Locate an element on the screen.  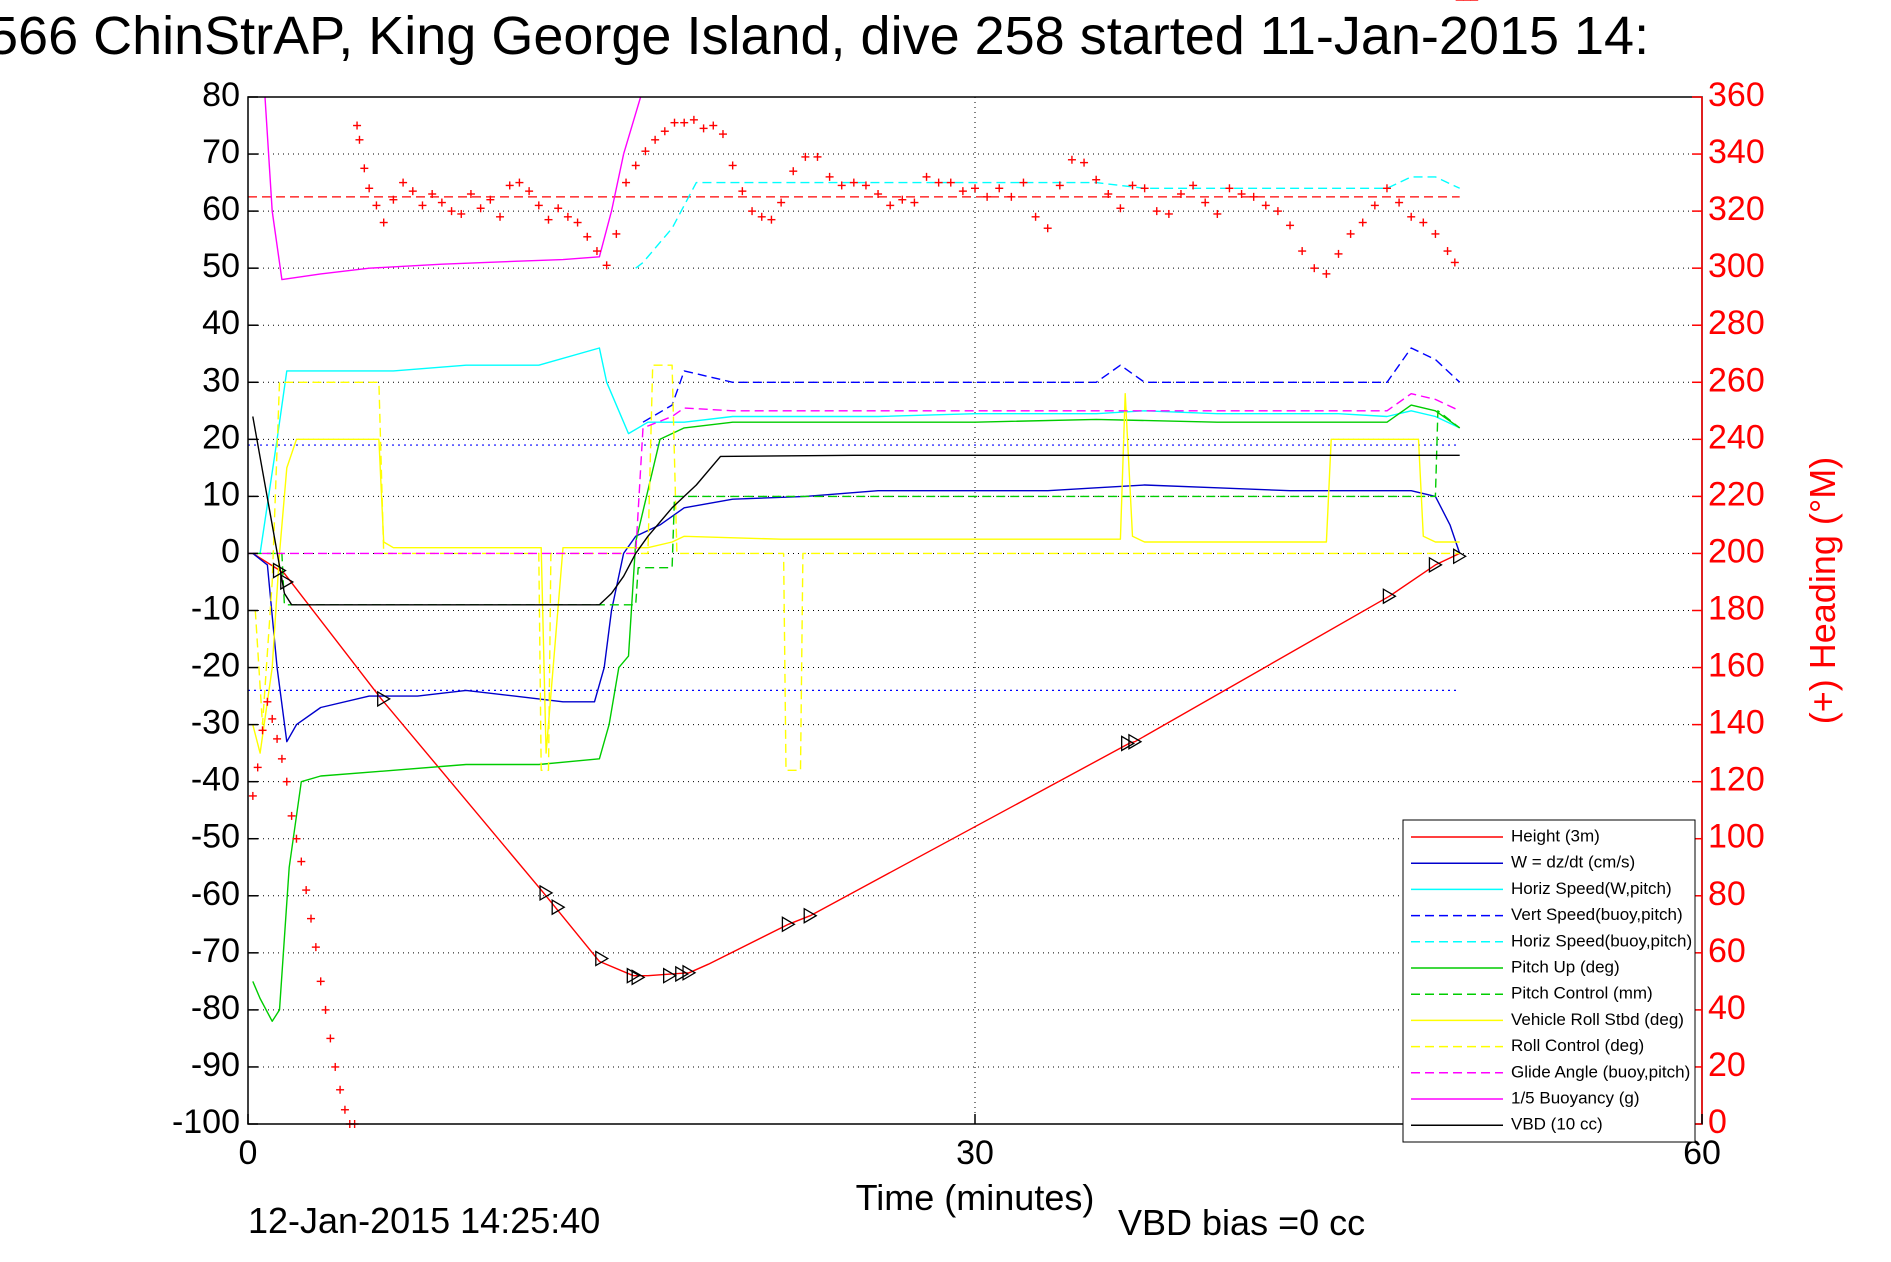
left-tick-label: 10 is located at coordinates (221, 494).